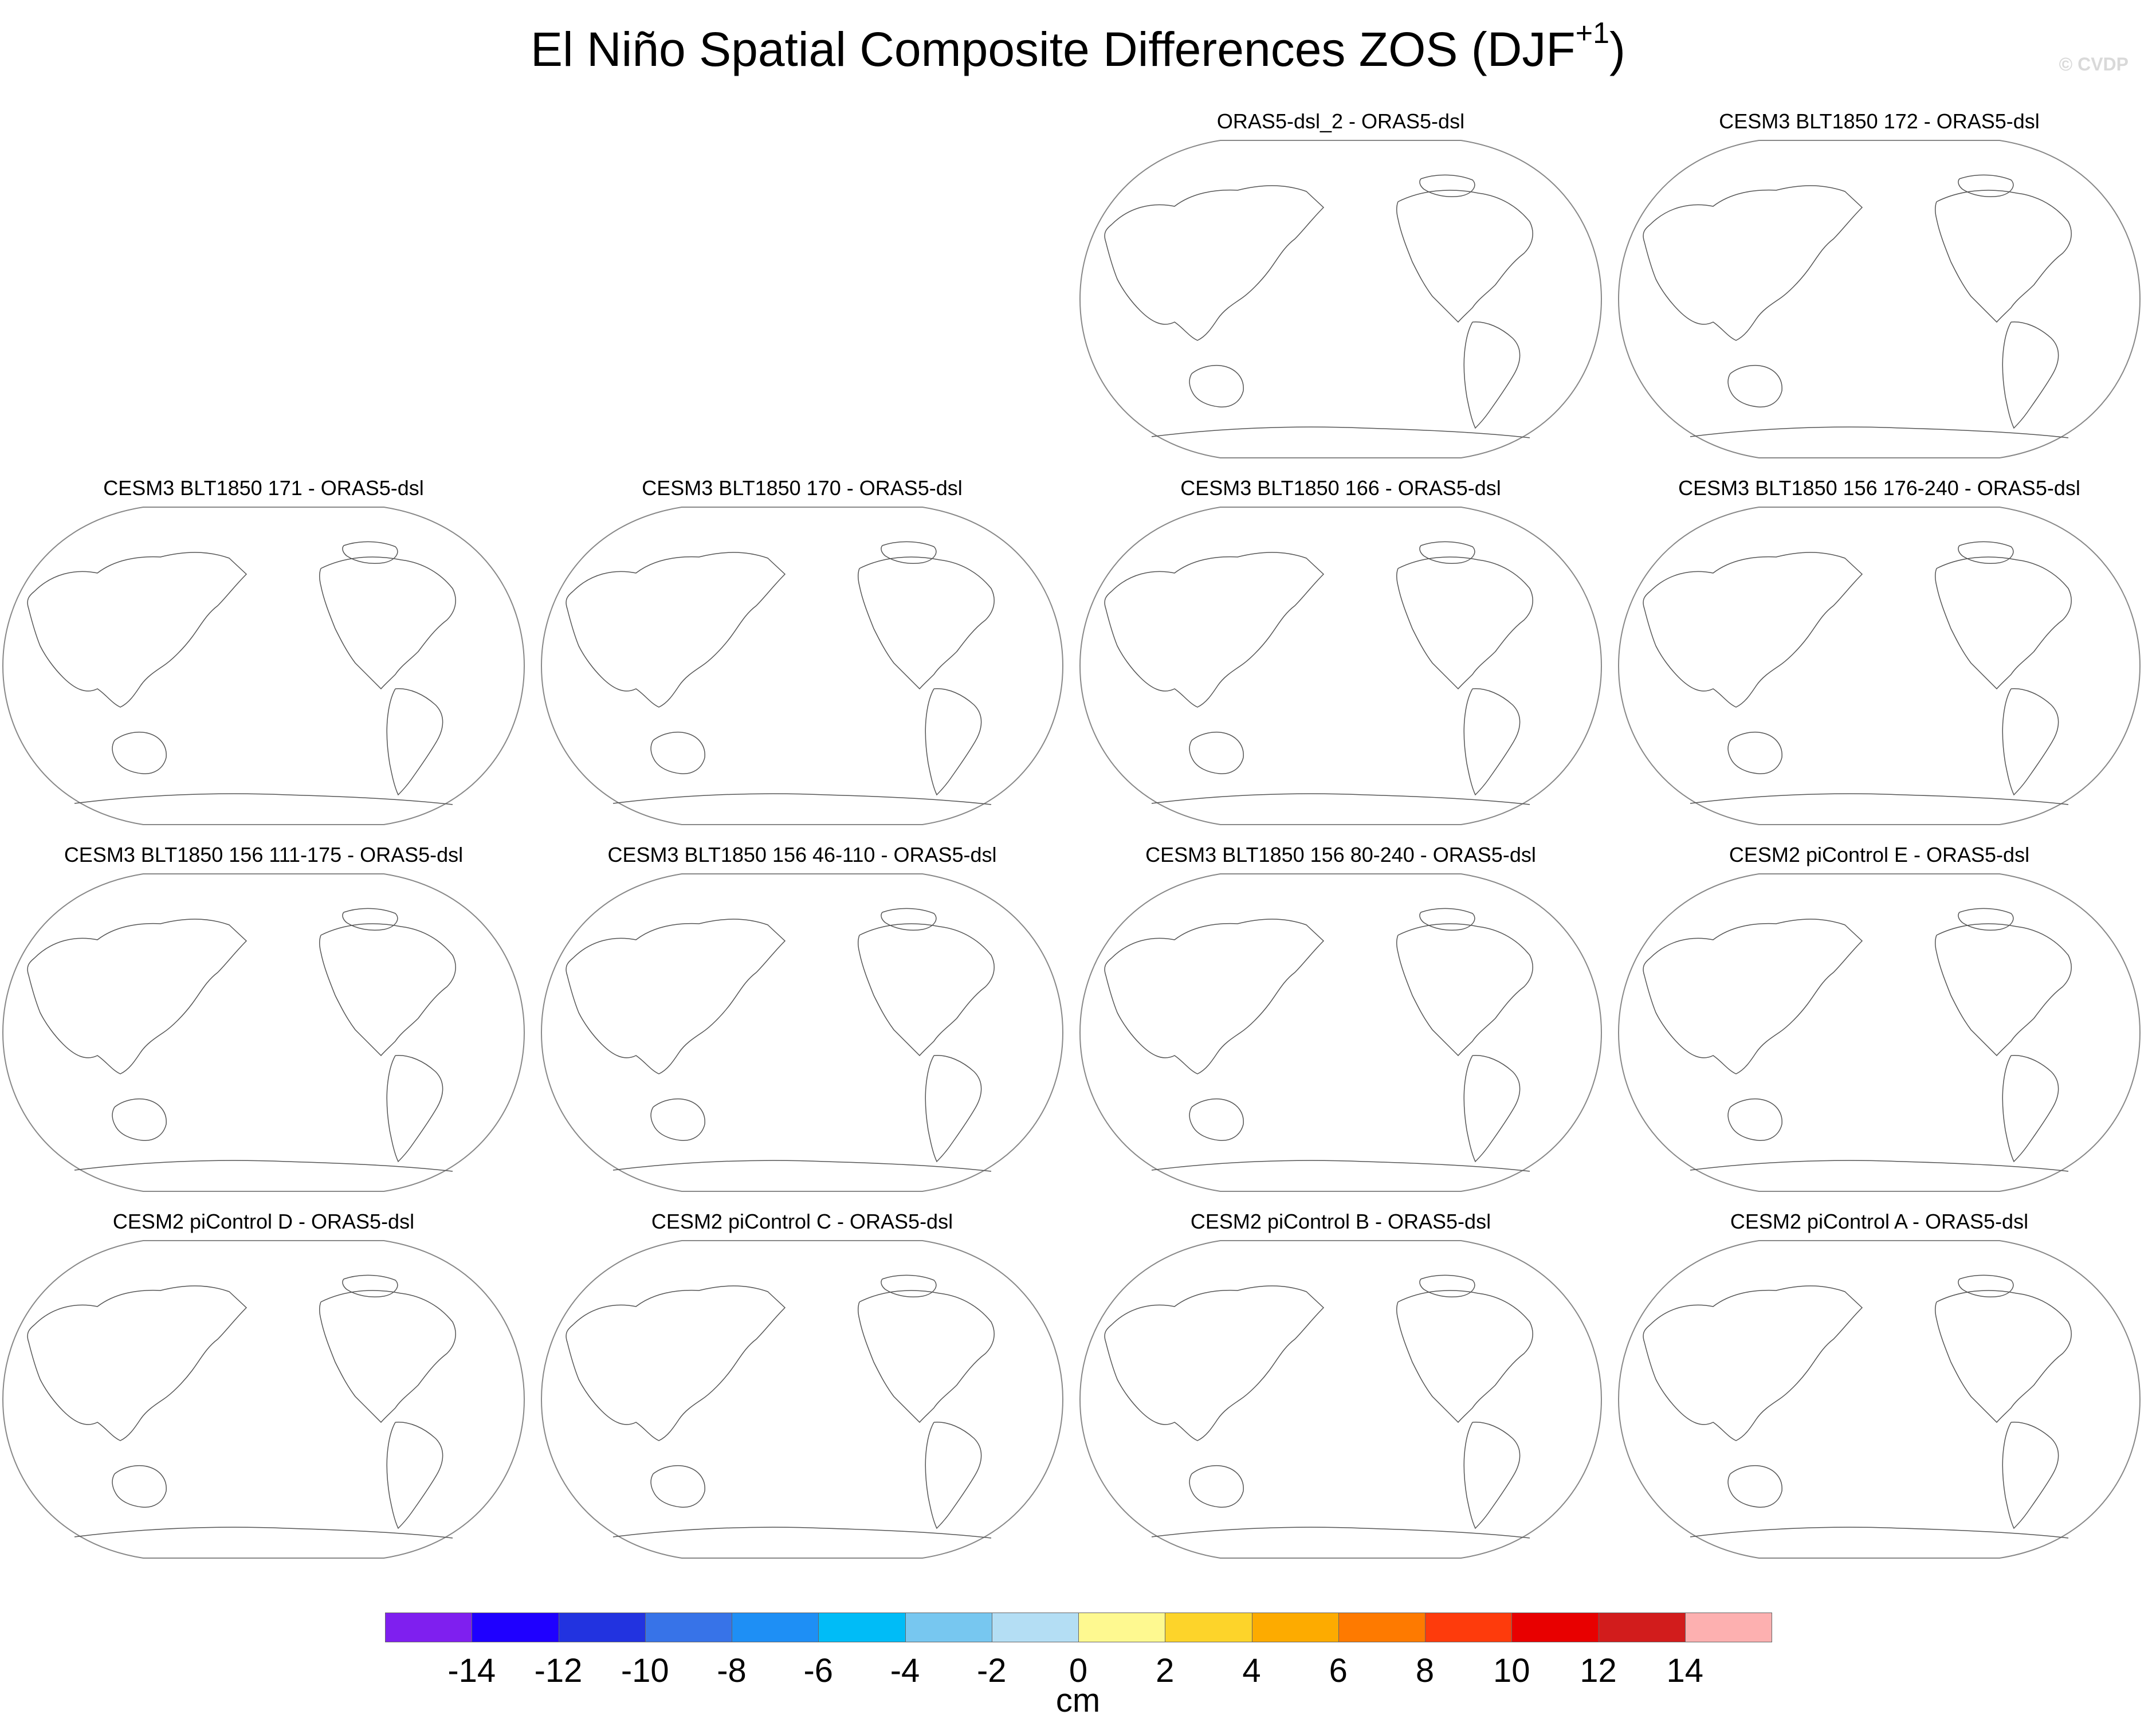 The image size is (2156, 1730). I want to click on figure-title-superscript: +1, so click(1592, 33).